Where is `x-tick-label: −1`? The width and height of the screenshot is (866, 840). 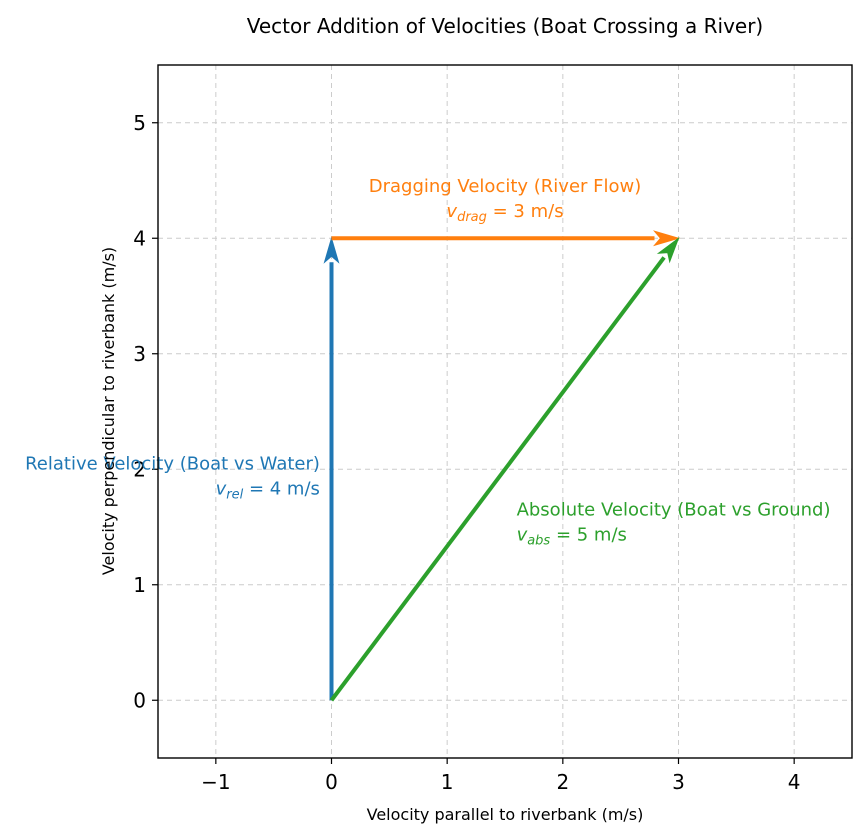 x-tick-label: −1 is located at coordinates (215, 782).